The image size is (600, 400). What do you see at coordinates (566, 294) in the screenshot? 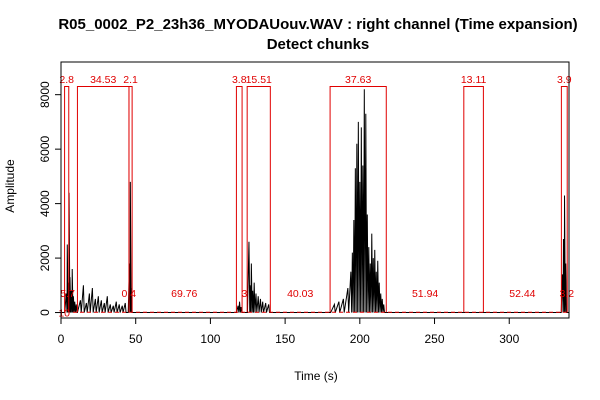
I see `gap-duration-label: 3.2` at bounding box center [566, 294].